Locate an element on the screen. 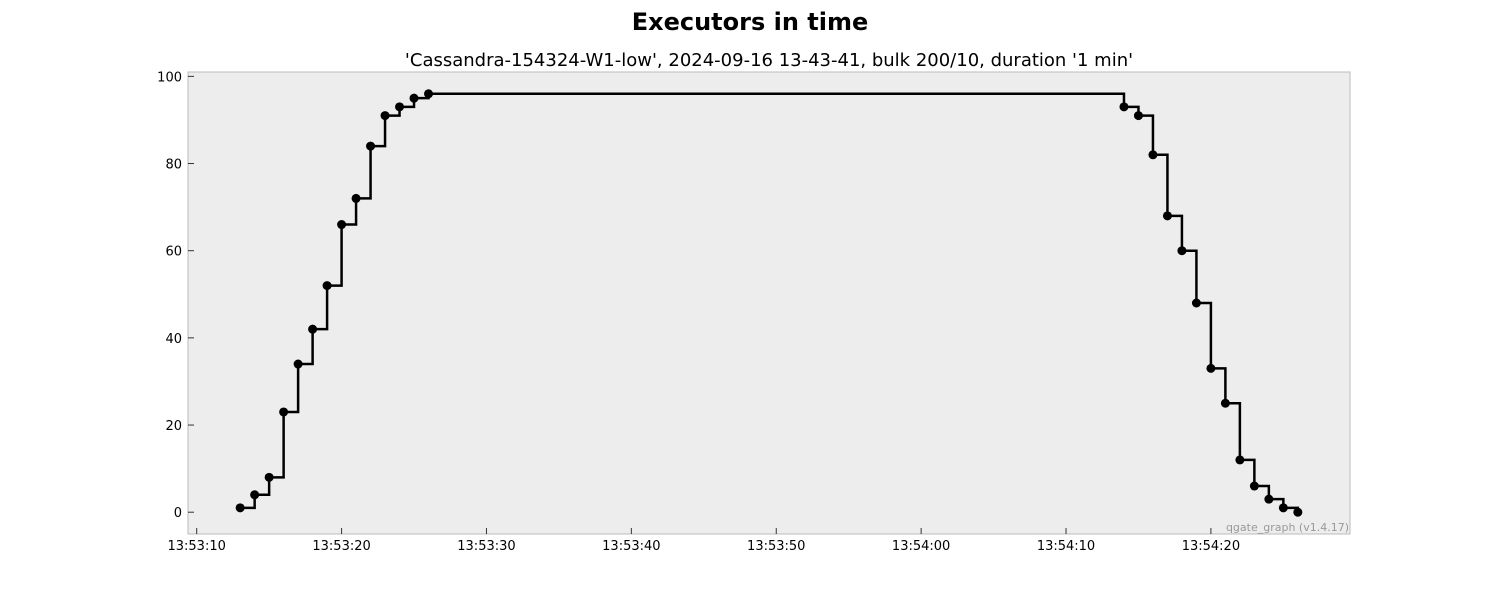  y-tick-label: 100 is located at coordinates (169, 77).